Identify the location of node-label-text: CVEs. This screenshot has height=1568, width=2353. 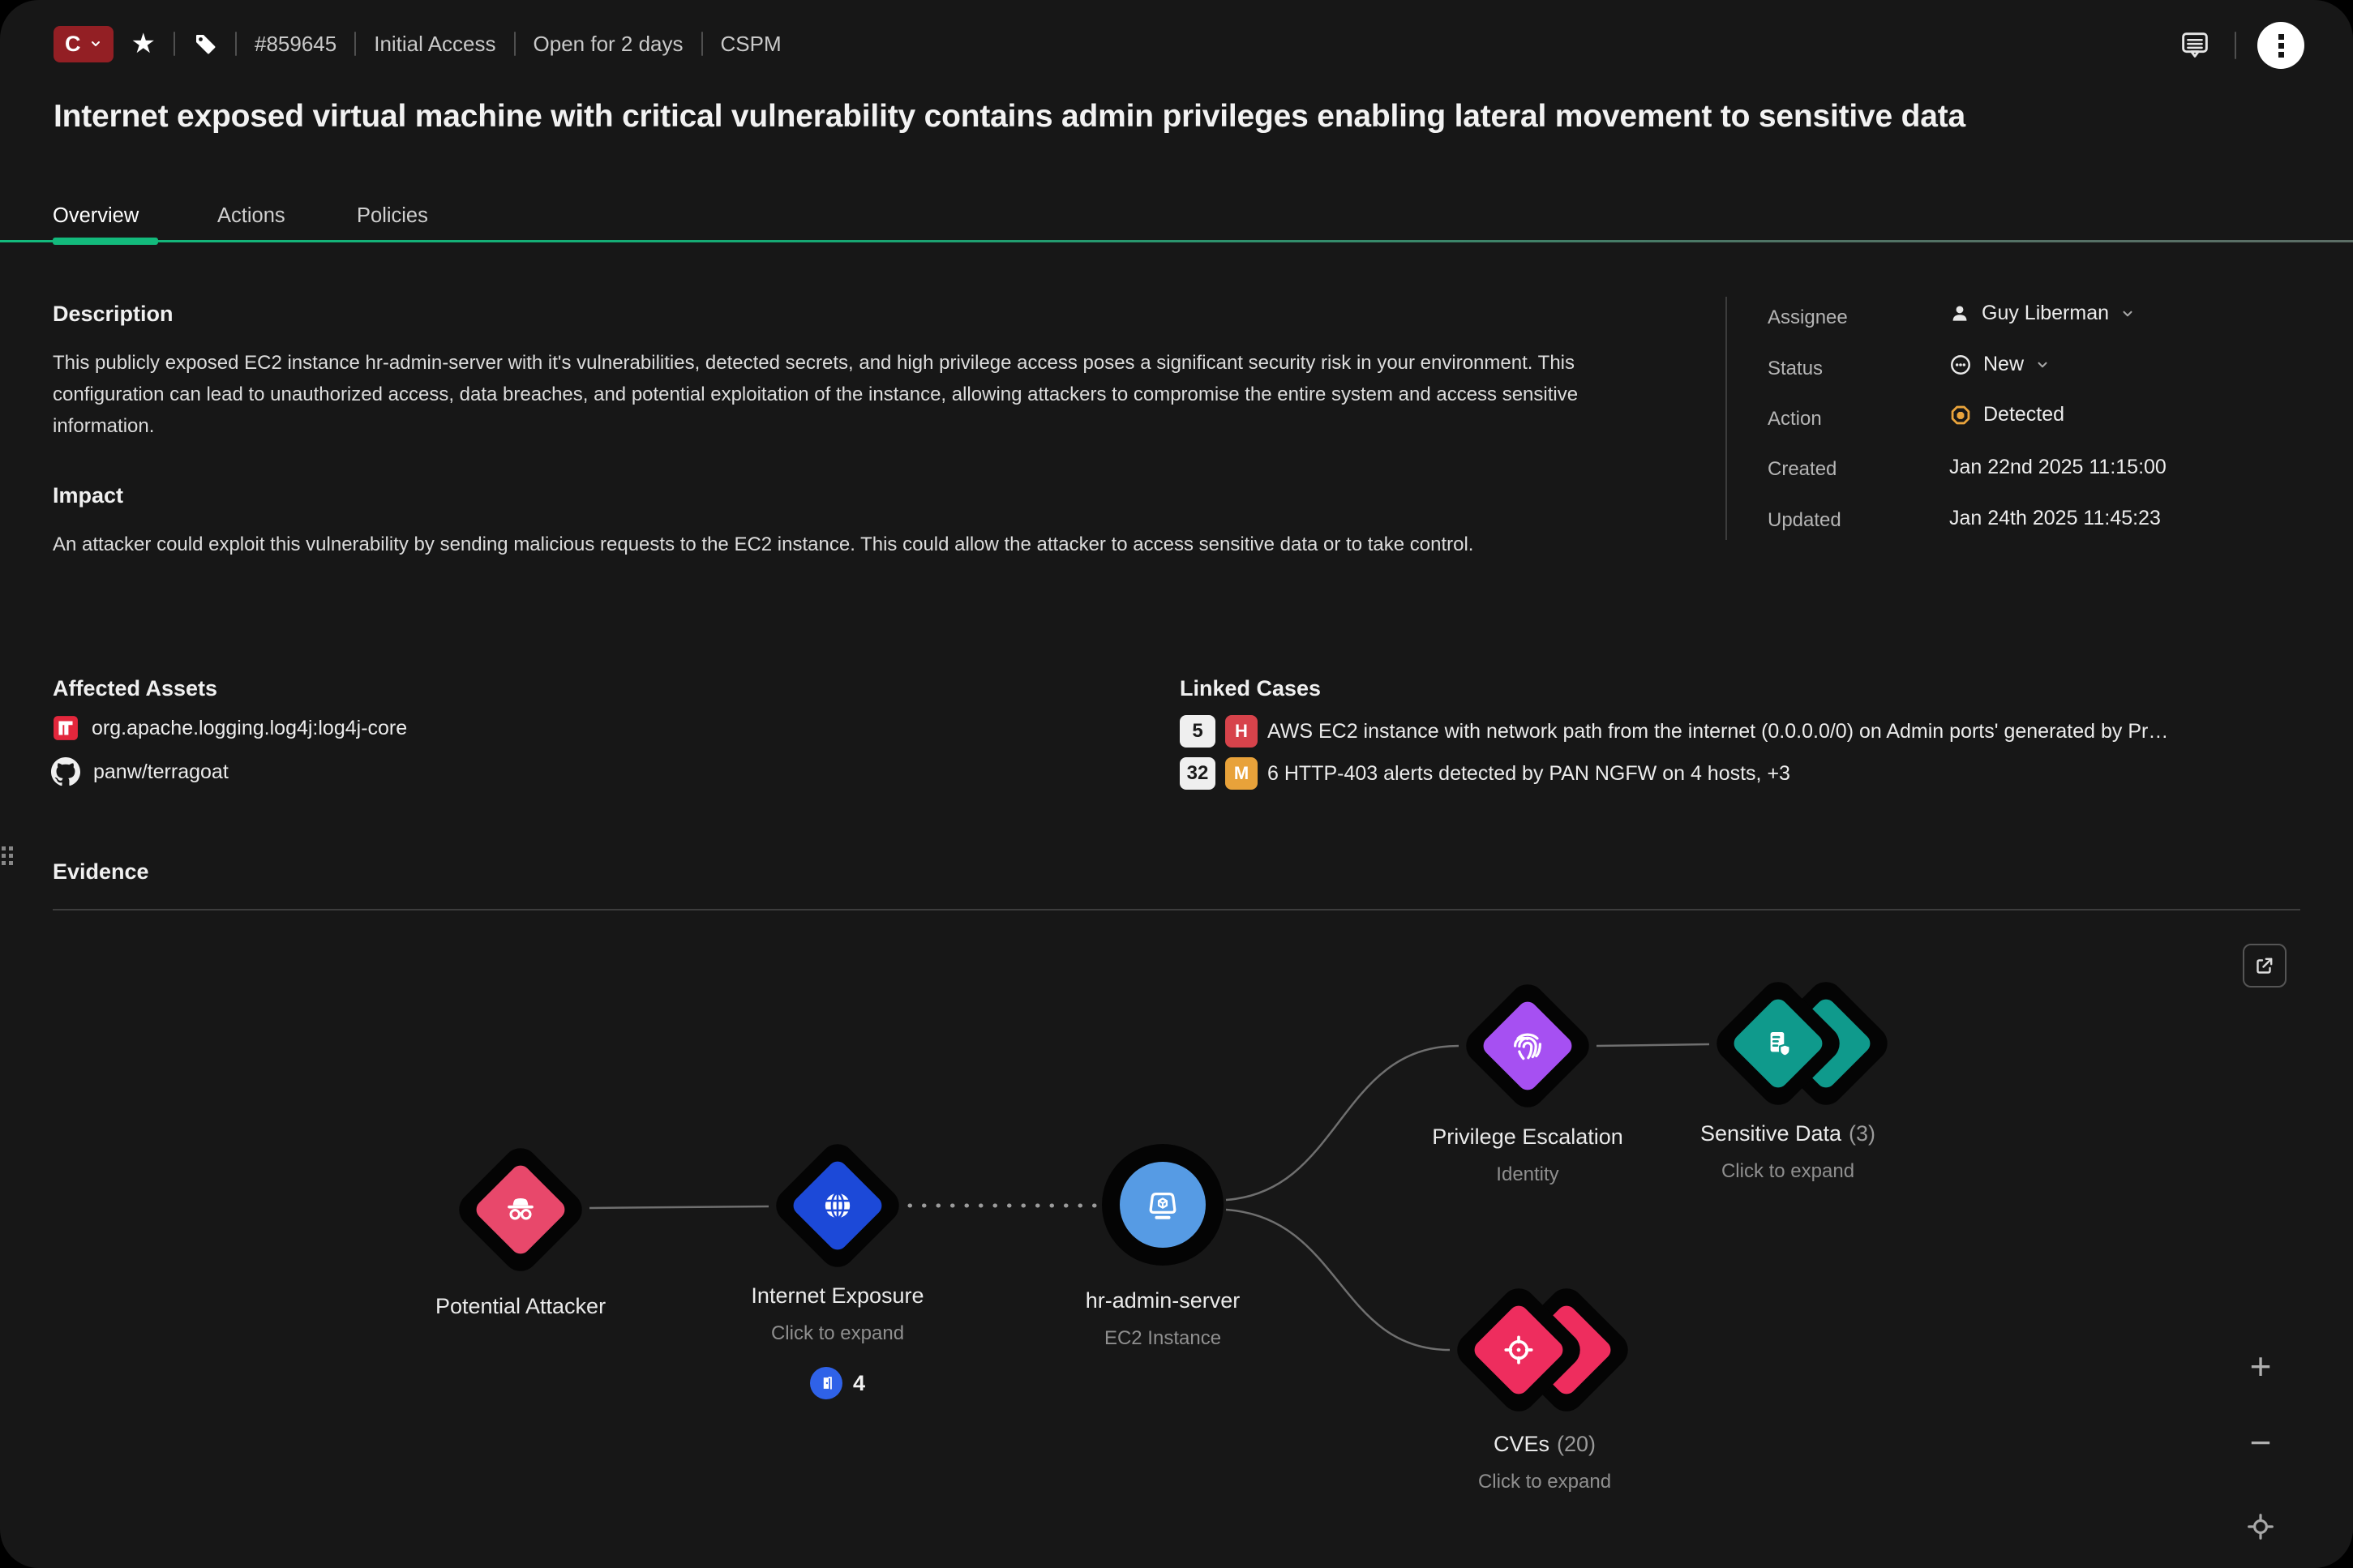
(1521, 1444).